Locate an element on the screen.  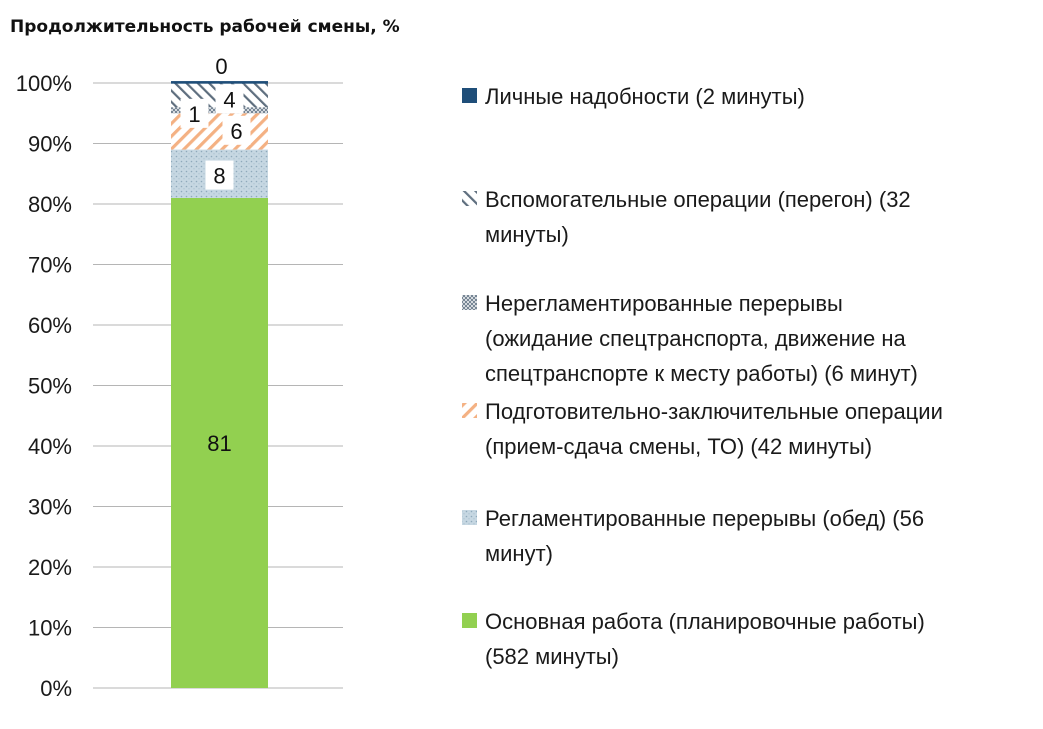
y-tick-label: 0% is located at coordinates (56, 688).